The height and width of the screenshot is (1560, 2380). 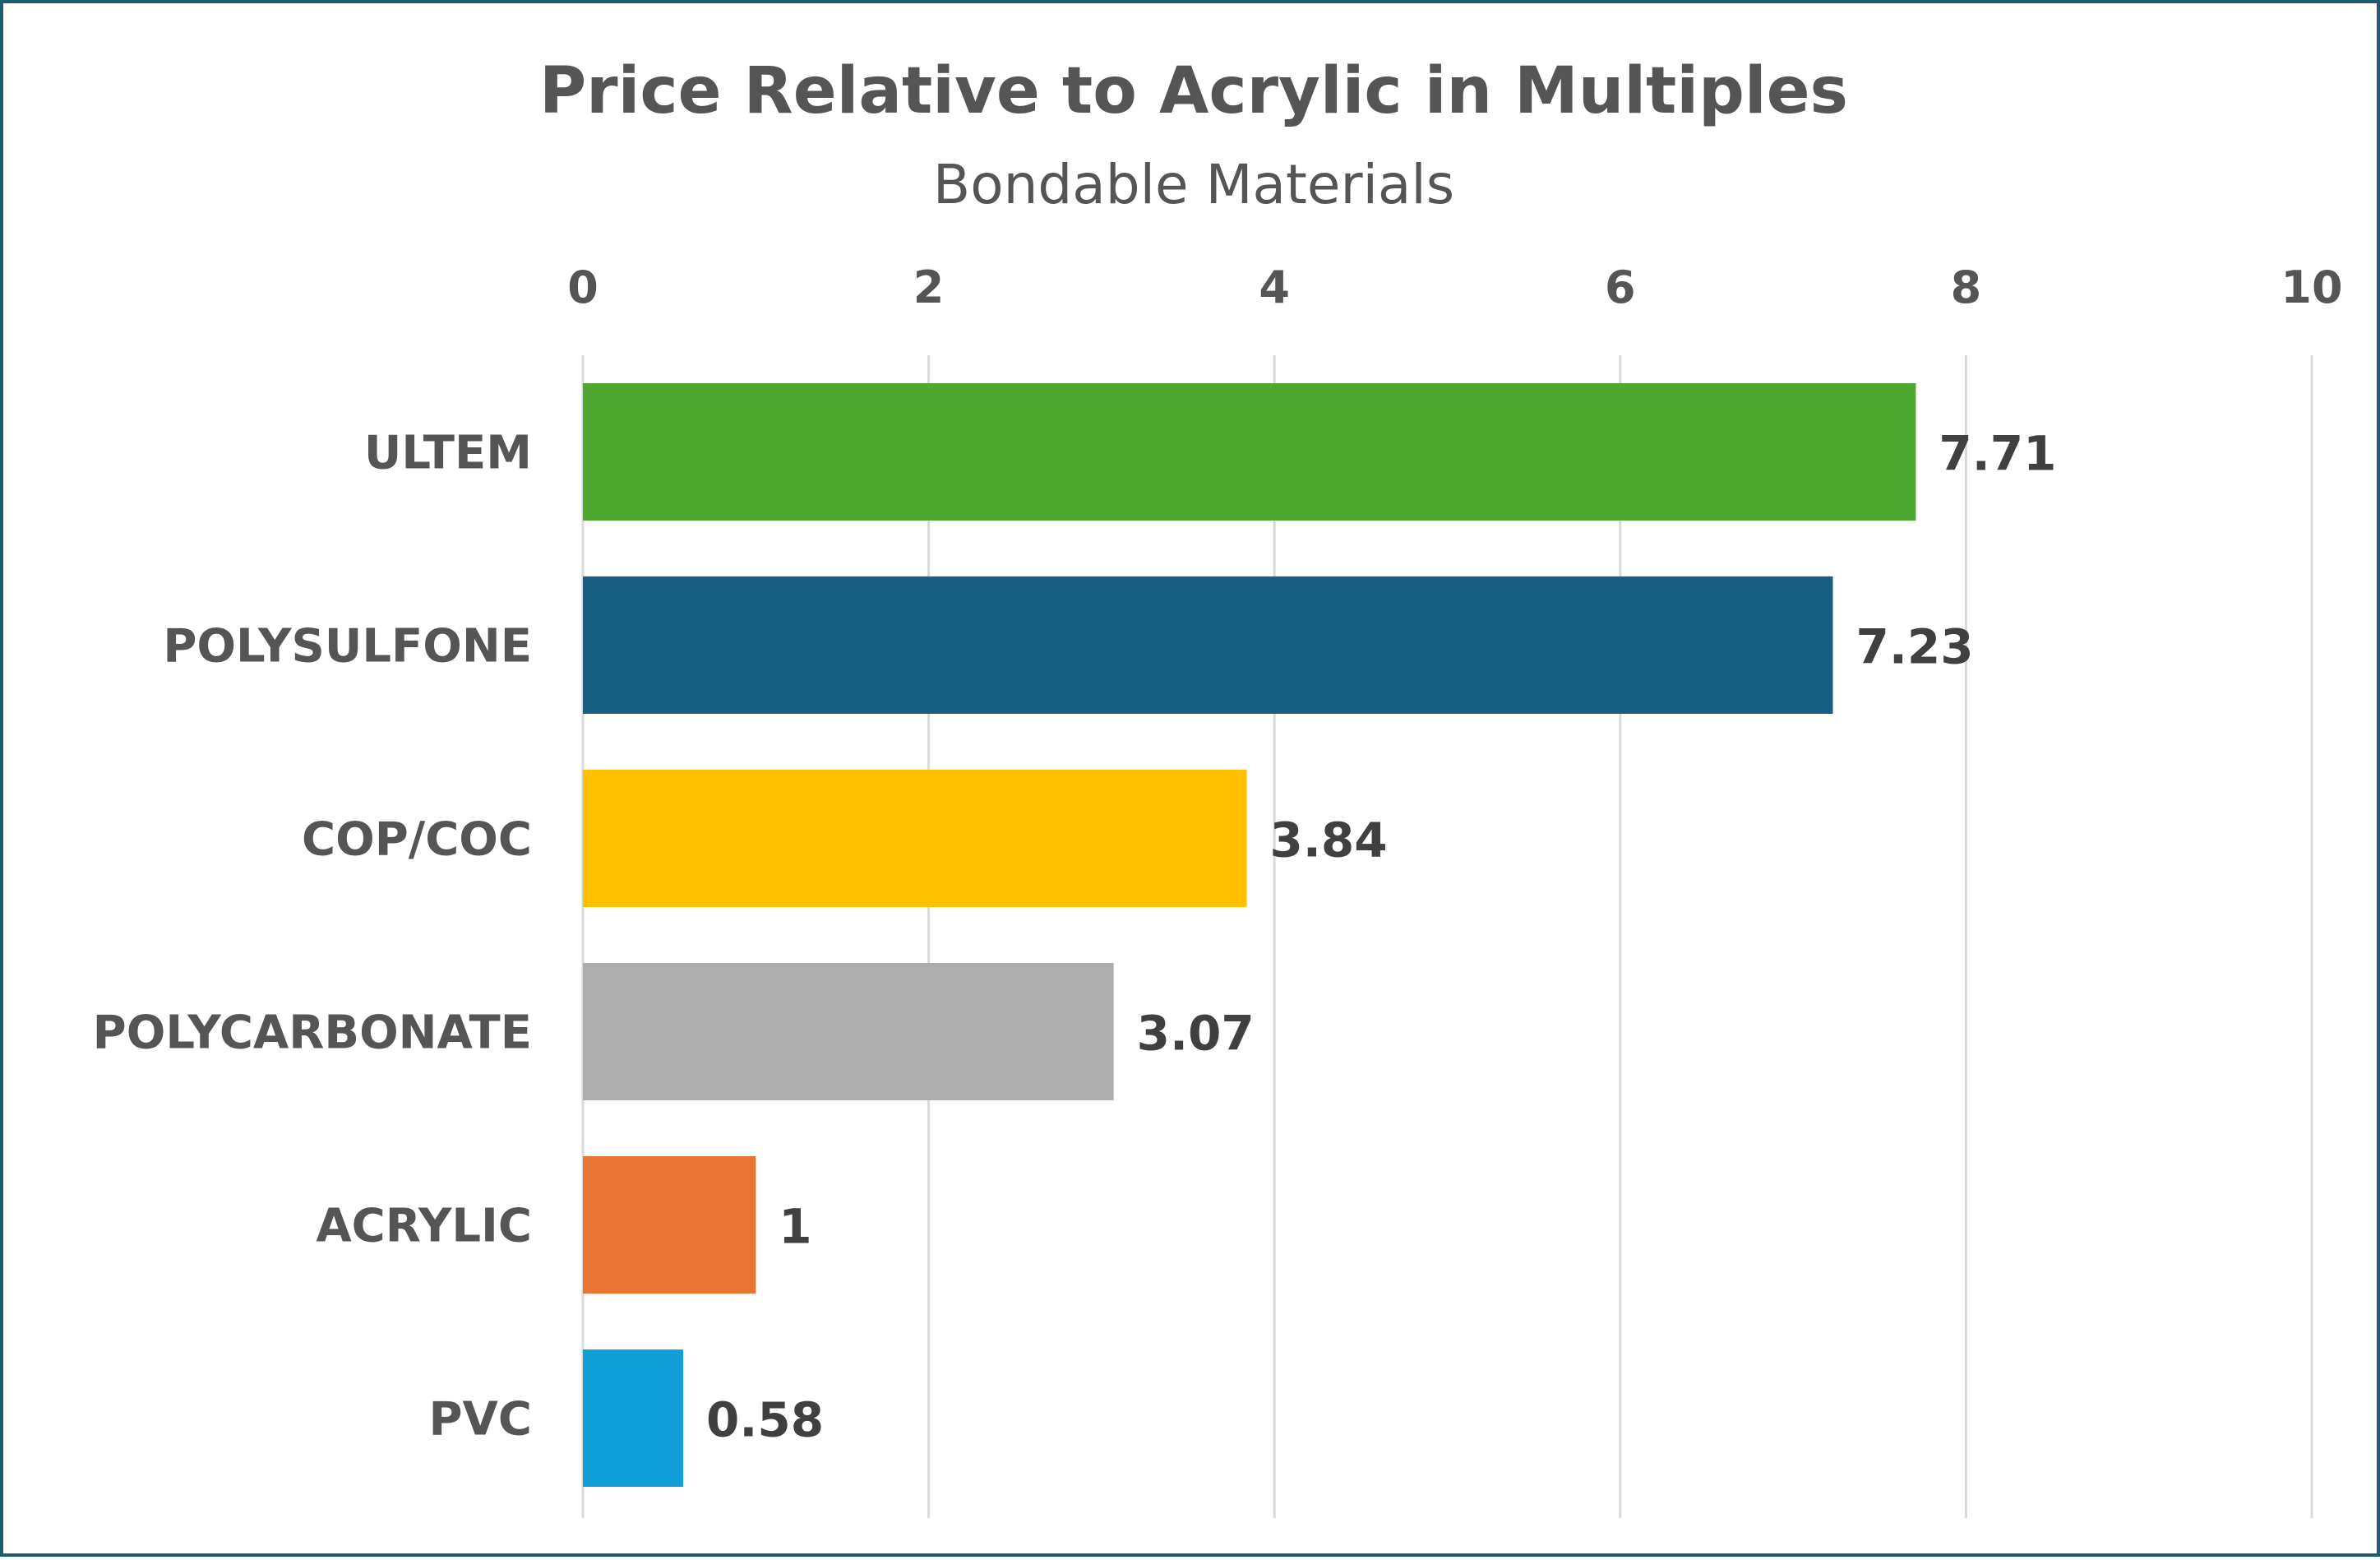 What do you see at coordinates (765, 1420) in the screenshot?
I see `data-label: 0.58` at bounding box center [765, 1420].